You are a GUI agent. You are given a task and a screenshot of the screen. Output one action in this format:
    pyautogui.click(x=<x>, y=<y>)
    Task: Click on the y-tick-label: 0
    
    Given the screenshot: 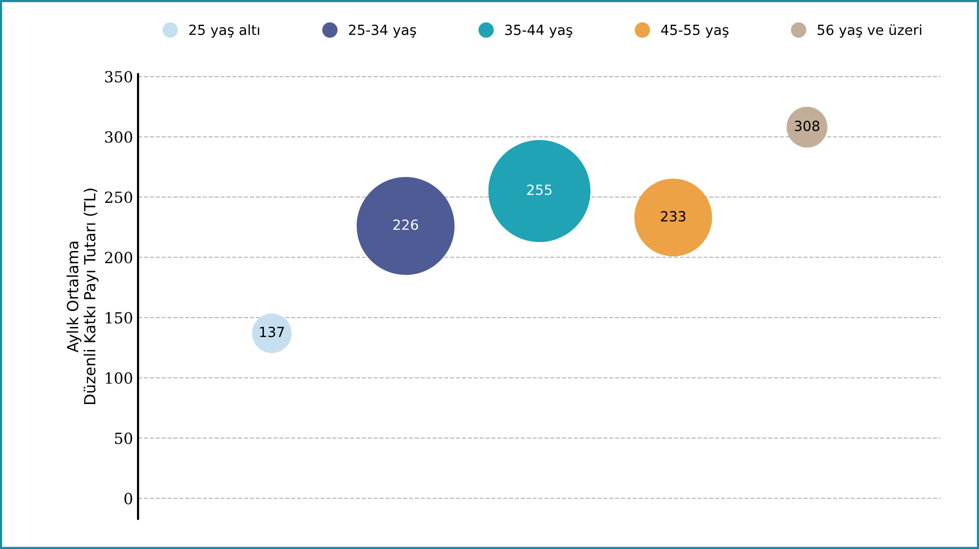 What is the action you would take?
    pyautogui.click(x=128, y=498)
    